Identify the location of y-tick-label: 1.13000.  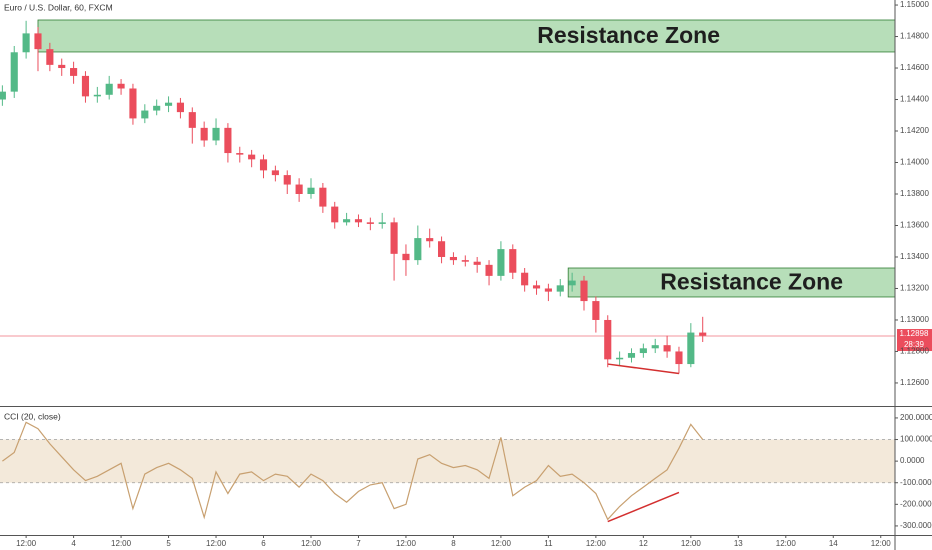
(914, 319).